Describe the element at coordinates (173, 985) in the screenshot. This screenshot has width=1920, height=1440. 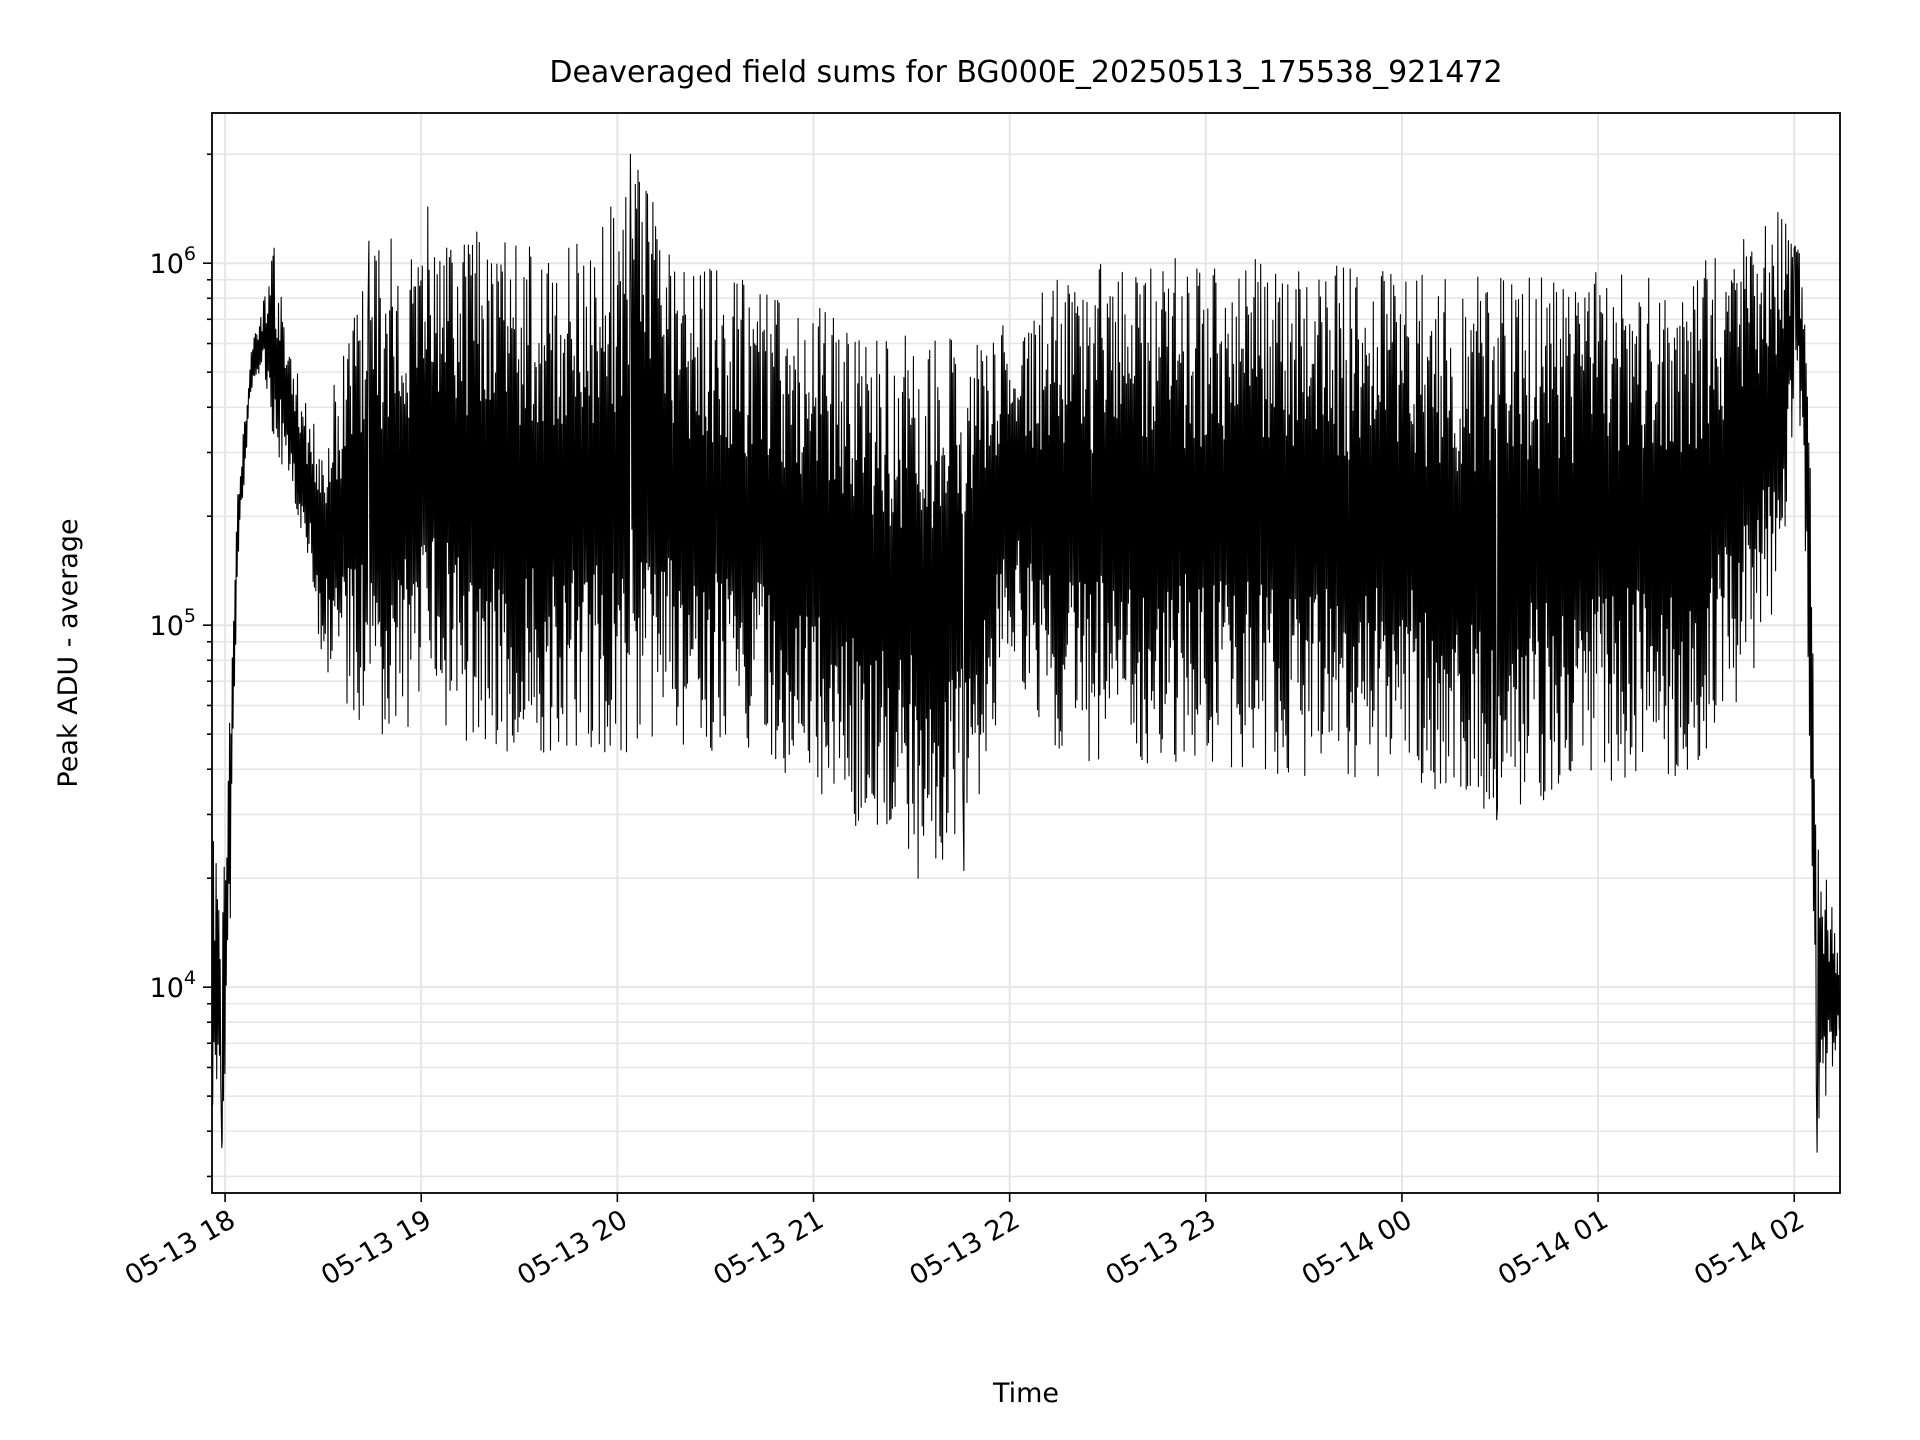
I see `y-tick-label: 10⁴` at that location.